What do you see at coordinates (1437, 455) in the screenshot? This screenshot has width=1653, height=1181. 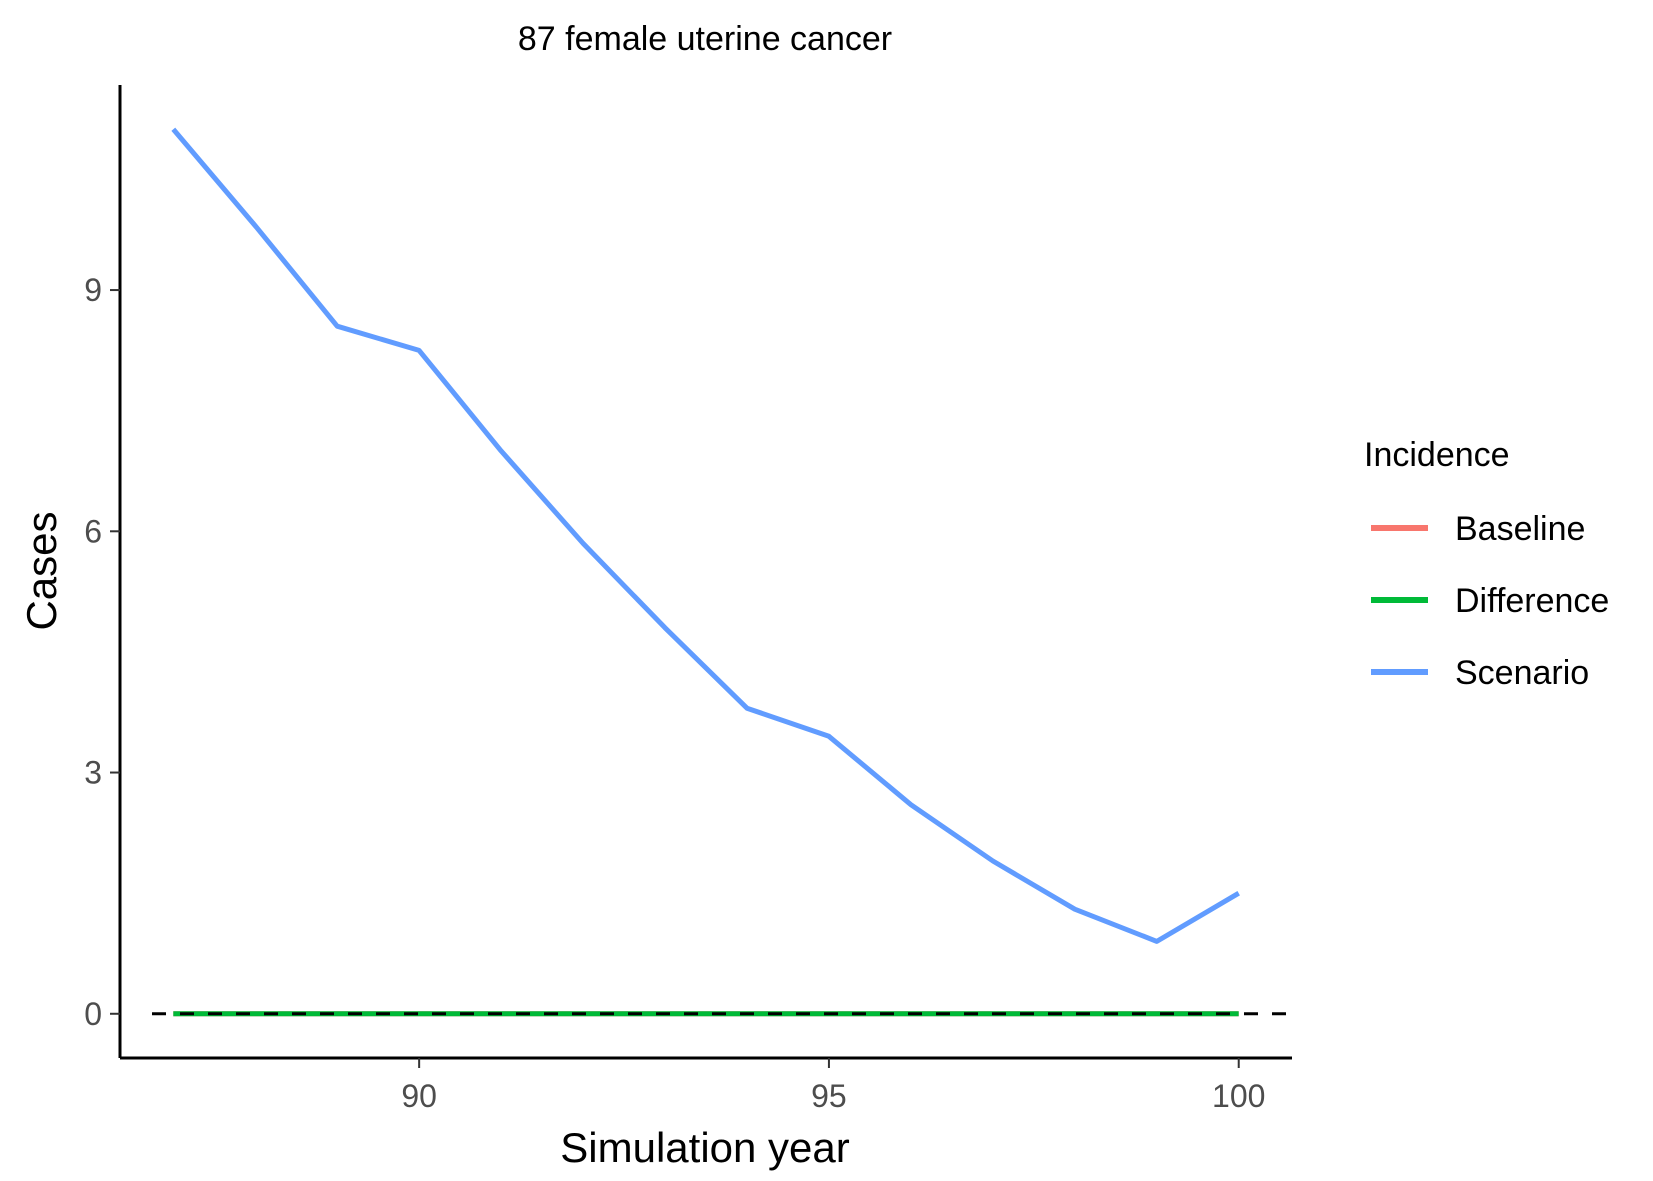 I see `legend-title: Incidence` at bounding box center [1437, 455].